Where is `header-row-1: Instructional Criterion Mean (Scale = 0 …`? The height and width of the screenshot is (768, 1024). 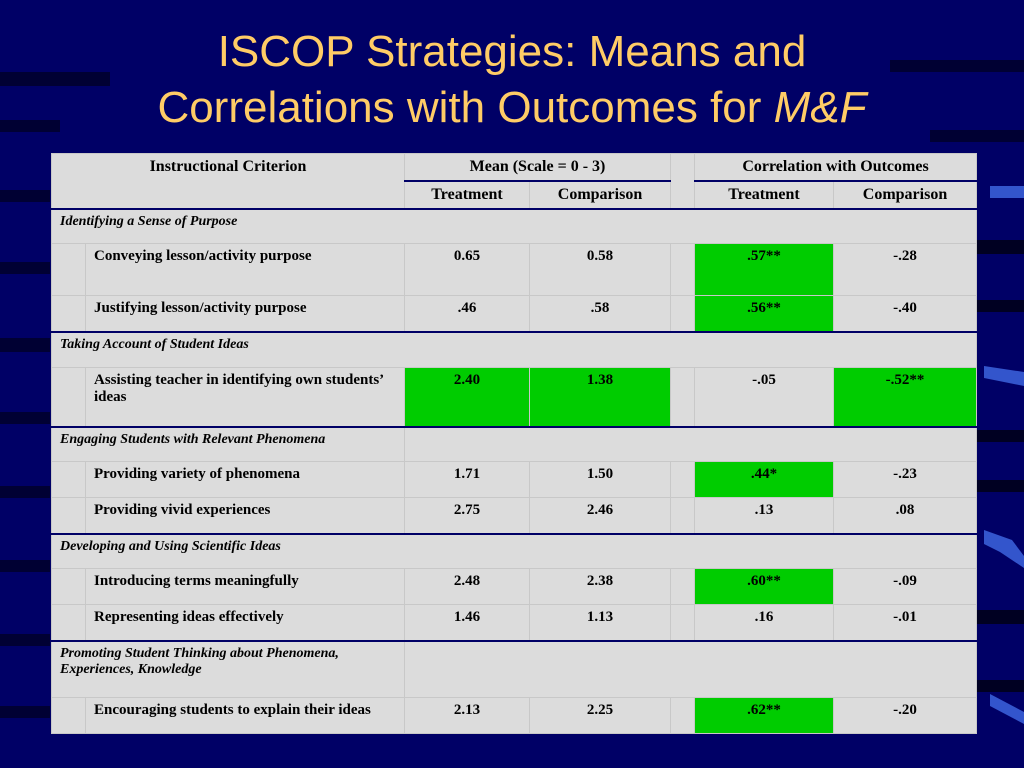 header-row-1: Instructional Criterion Mean (Scale = 0 … is located at coordinates (514, 181).